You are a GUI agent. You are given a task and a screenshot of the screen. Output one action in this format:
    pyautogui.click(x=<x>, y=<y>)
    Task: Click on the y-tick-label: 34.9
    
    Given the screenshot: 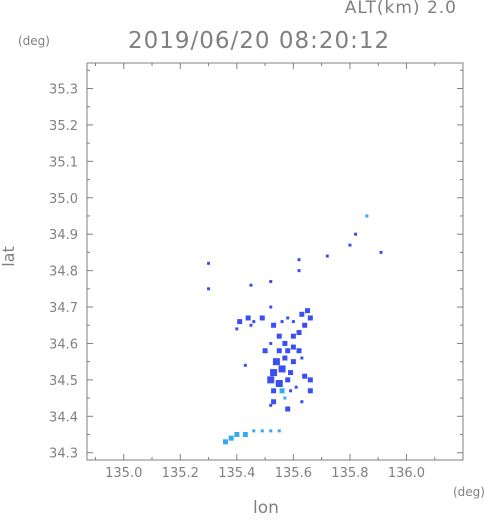 What is the action you would take?
    pyautogui.click(x=63, y=235)
    